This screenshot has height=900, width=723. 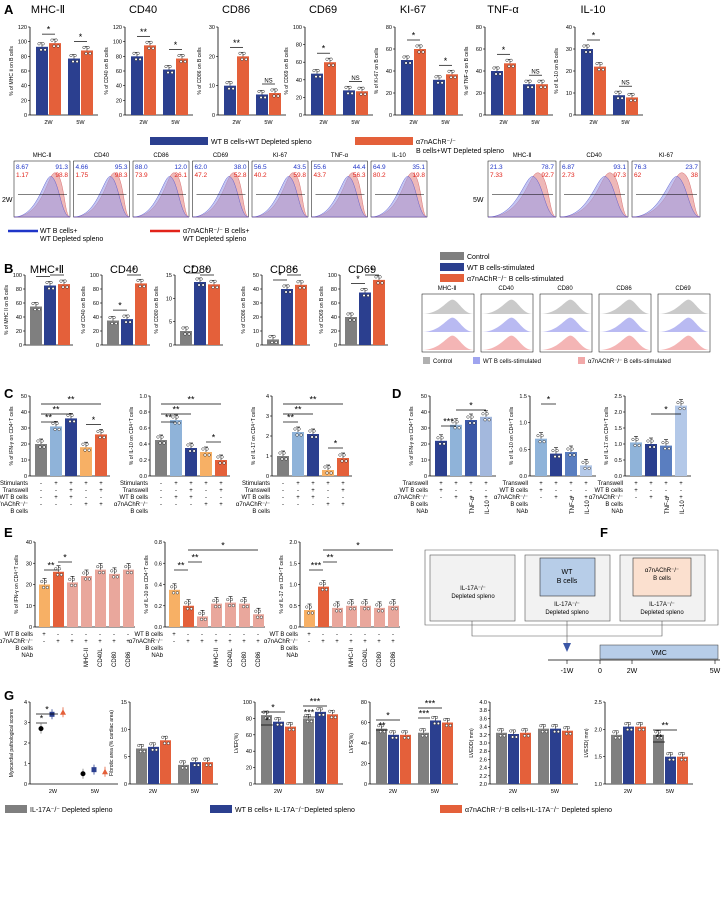 What do you see at coordinates (571, 498) in the screenshot?
I see `panelD-row-value: +` at bounding box center [571, 498].